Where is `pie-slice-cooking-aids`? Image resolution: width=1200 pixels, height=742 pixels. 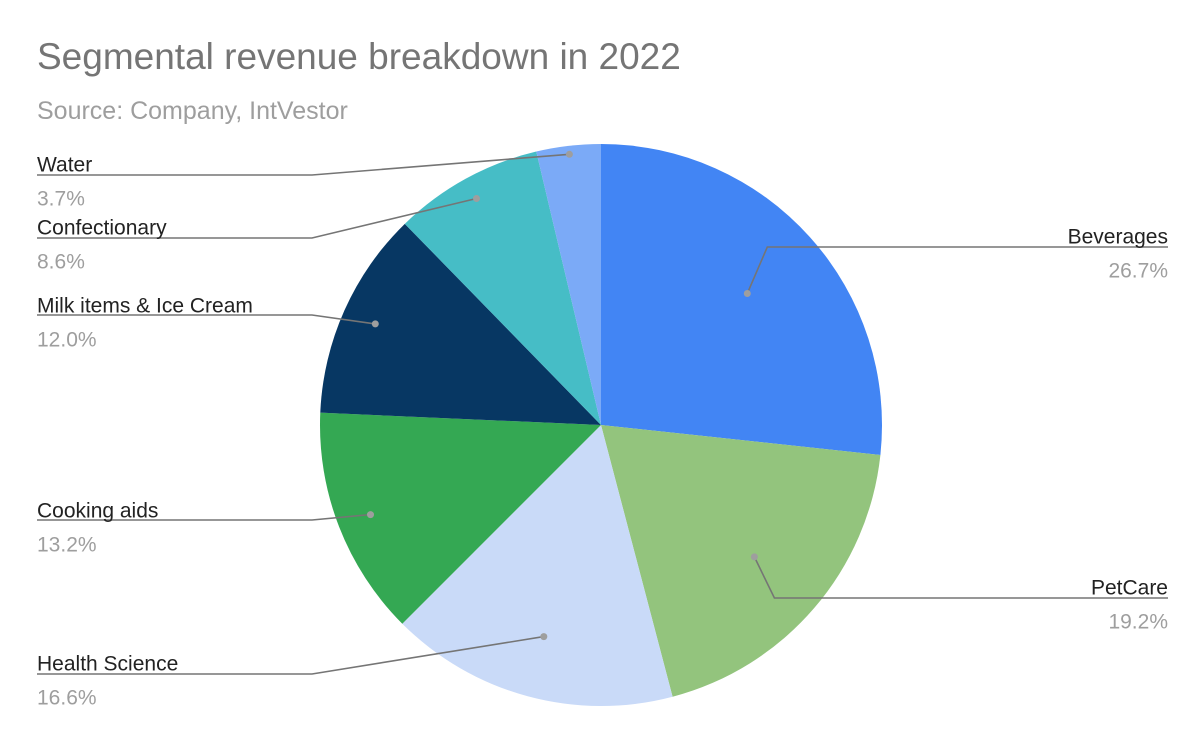
pie-slice-cooking-aids is located at coordinates (460, 518).